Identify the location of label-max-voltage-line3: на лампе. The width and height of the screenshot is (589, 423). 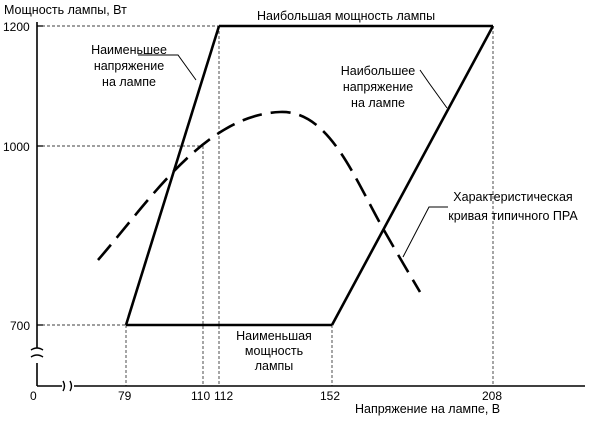
(378, 103).